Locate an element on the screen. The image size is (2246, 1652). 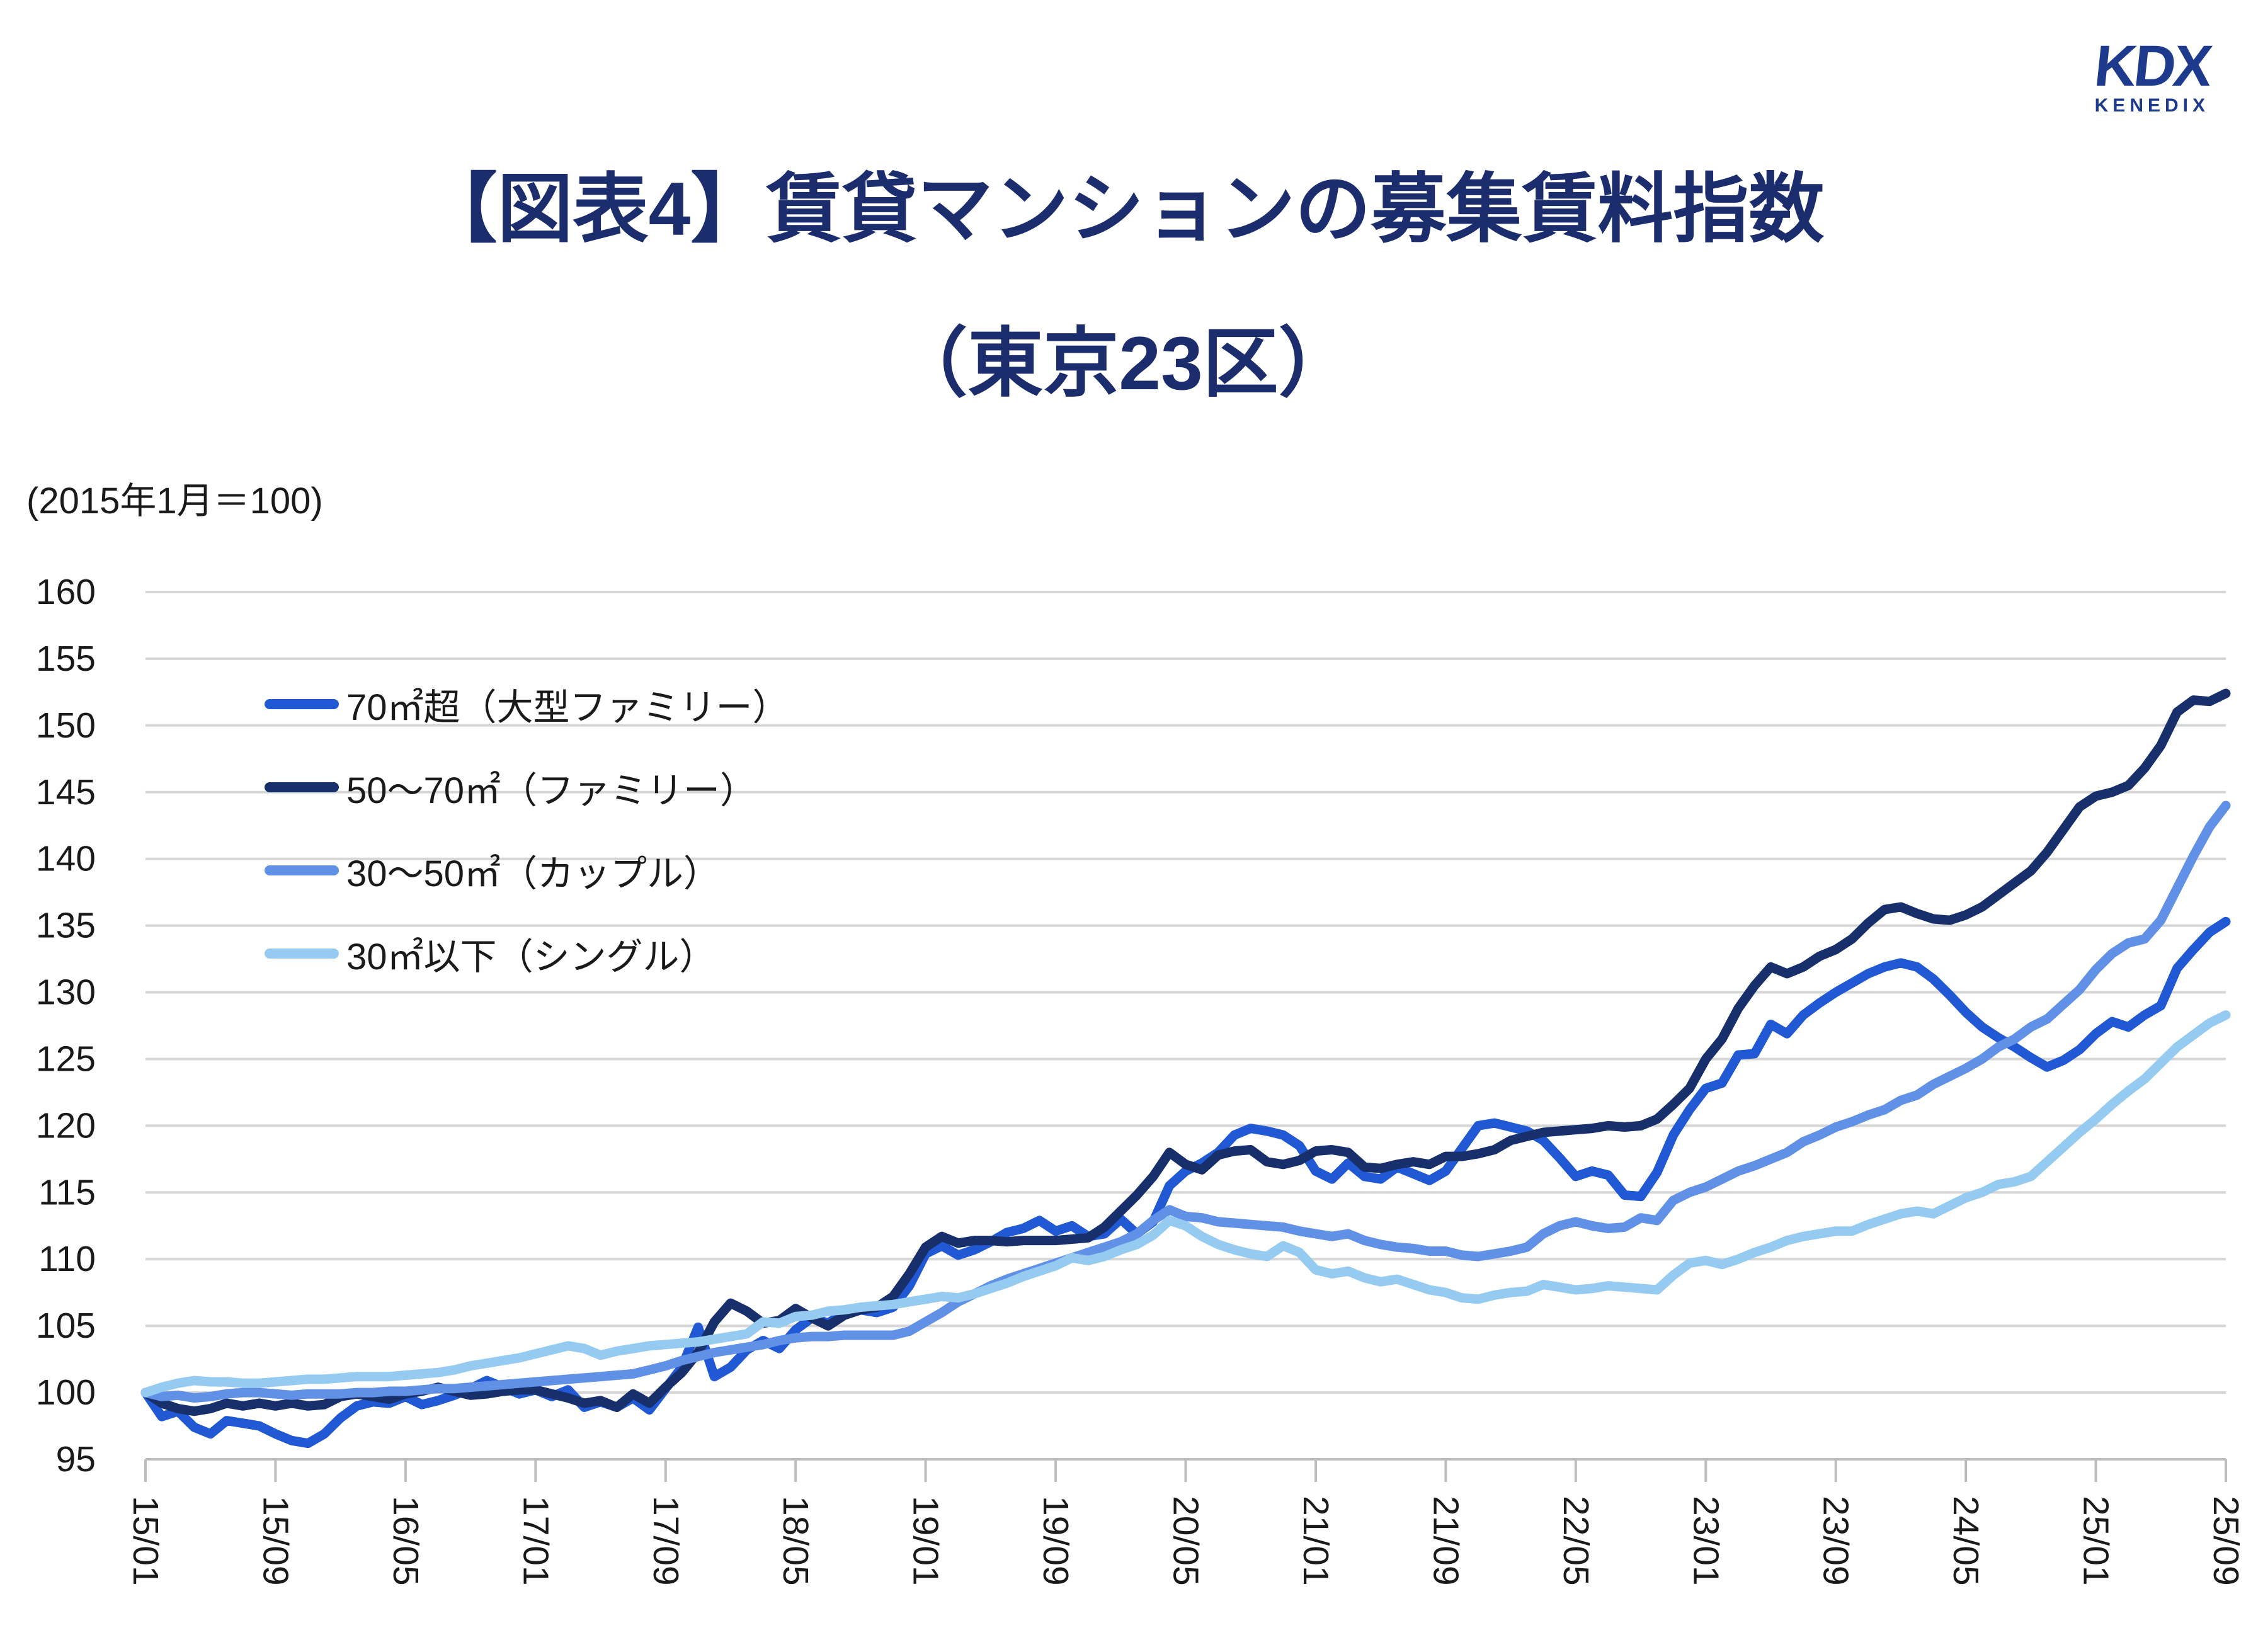
x-axis-label-16/05: 16/05 is located at coordinates (405, 1541).